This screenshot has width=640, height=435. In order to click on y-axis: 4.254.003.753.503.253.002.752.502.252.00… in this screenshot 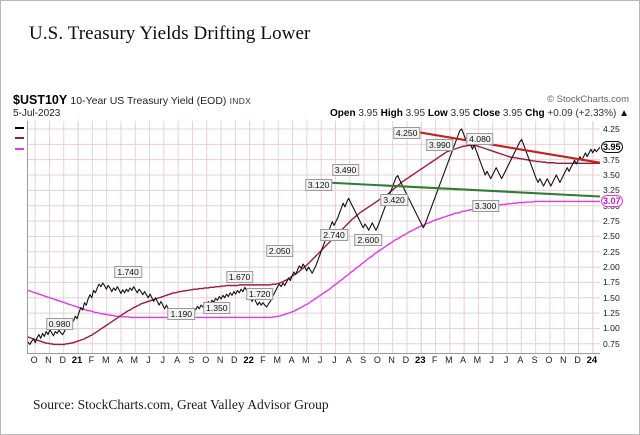, I will do `click(617, 238)`.